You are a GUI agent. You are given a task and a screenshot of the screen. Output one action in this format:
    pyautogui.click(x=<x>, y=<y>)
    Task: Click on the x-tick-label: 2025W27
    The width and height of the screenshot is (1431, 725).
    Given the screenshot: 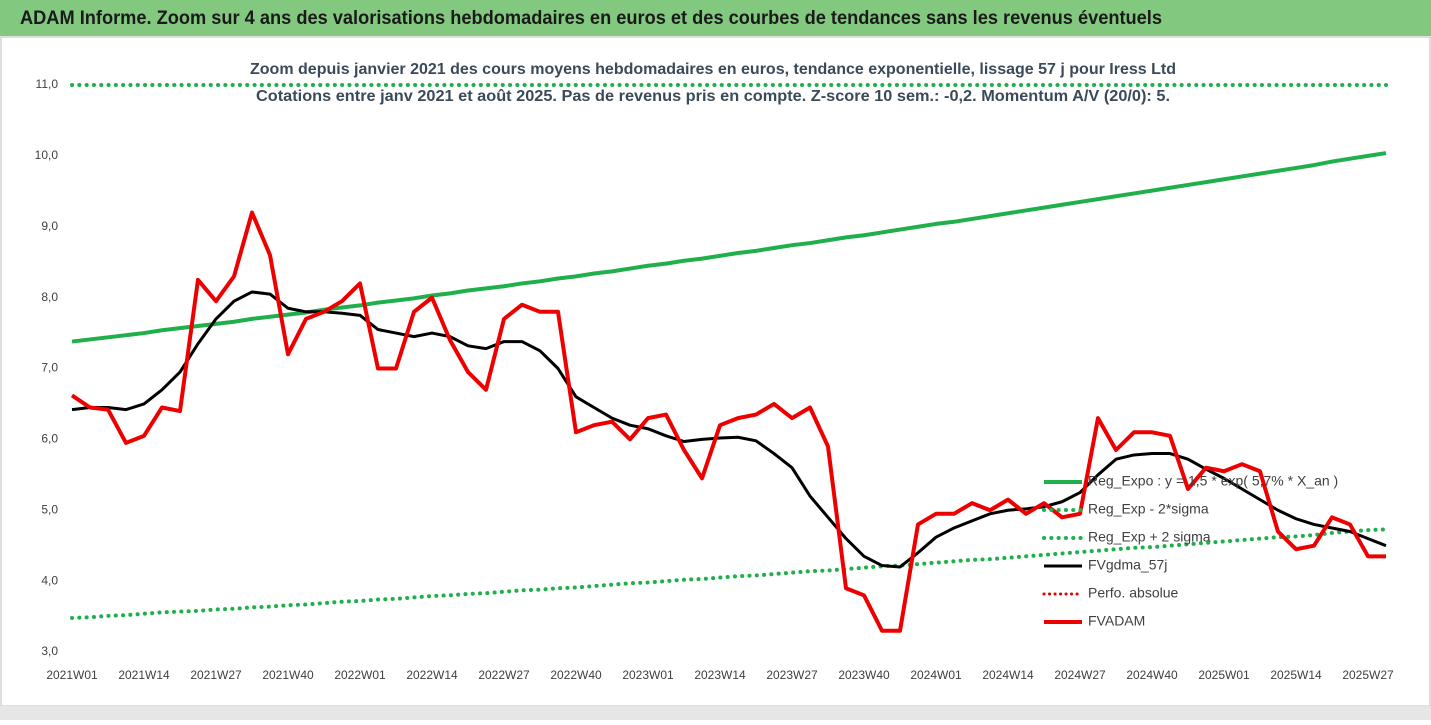 What is the action you would take?
    pyautogui.click(x=1368, y=675)
    